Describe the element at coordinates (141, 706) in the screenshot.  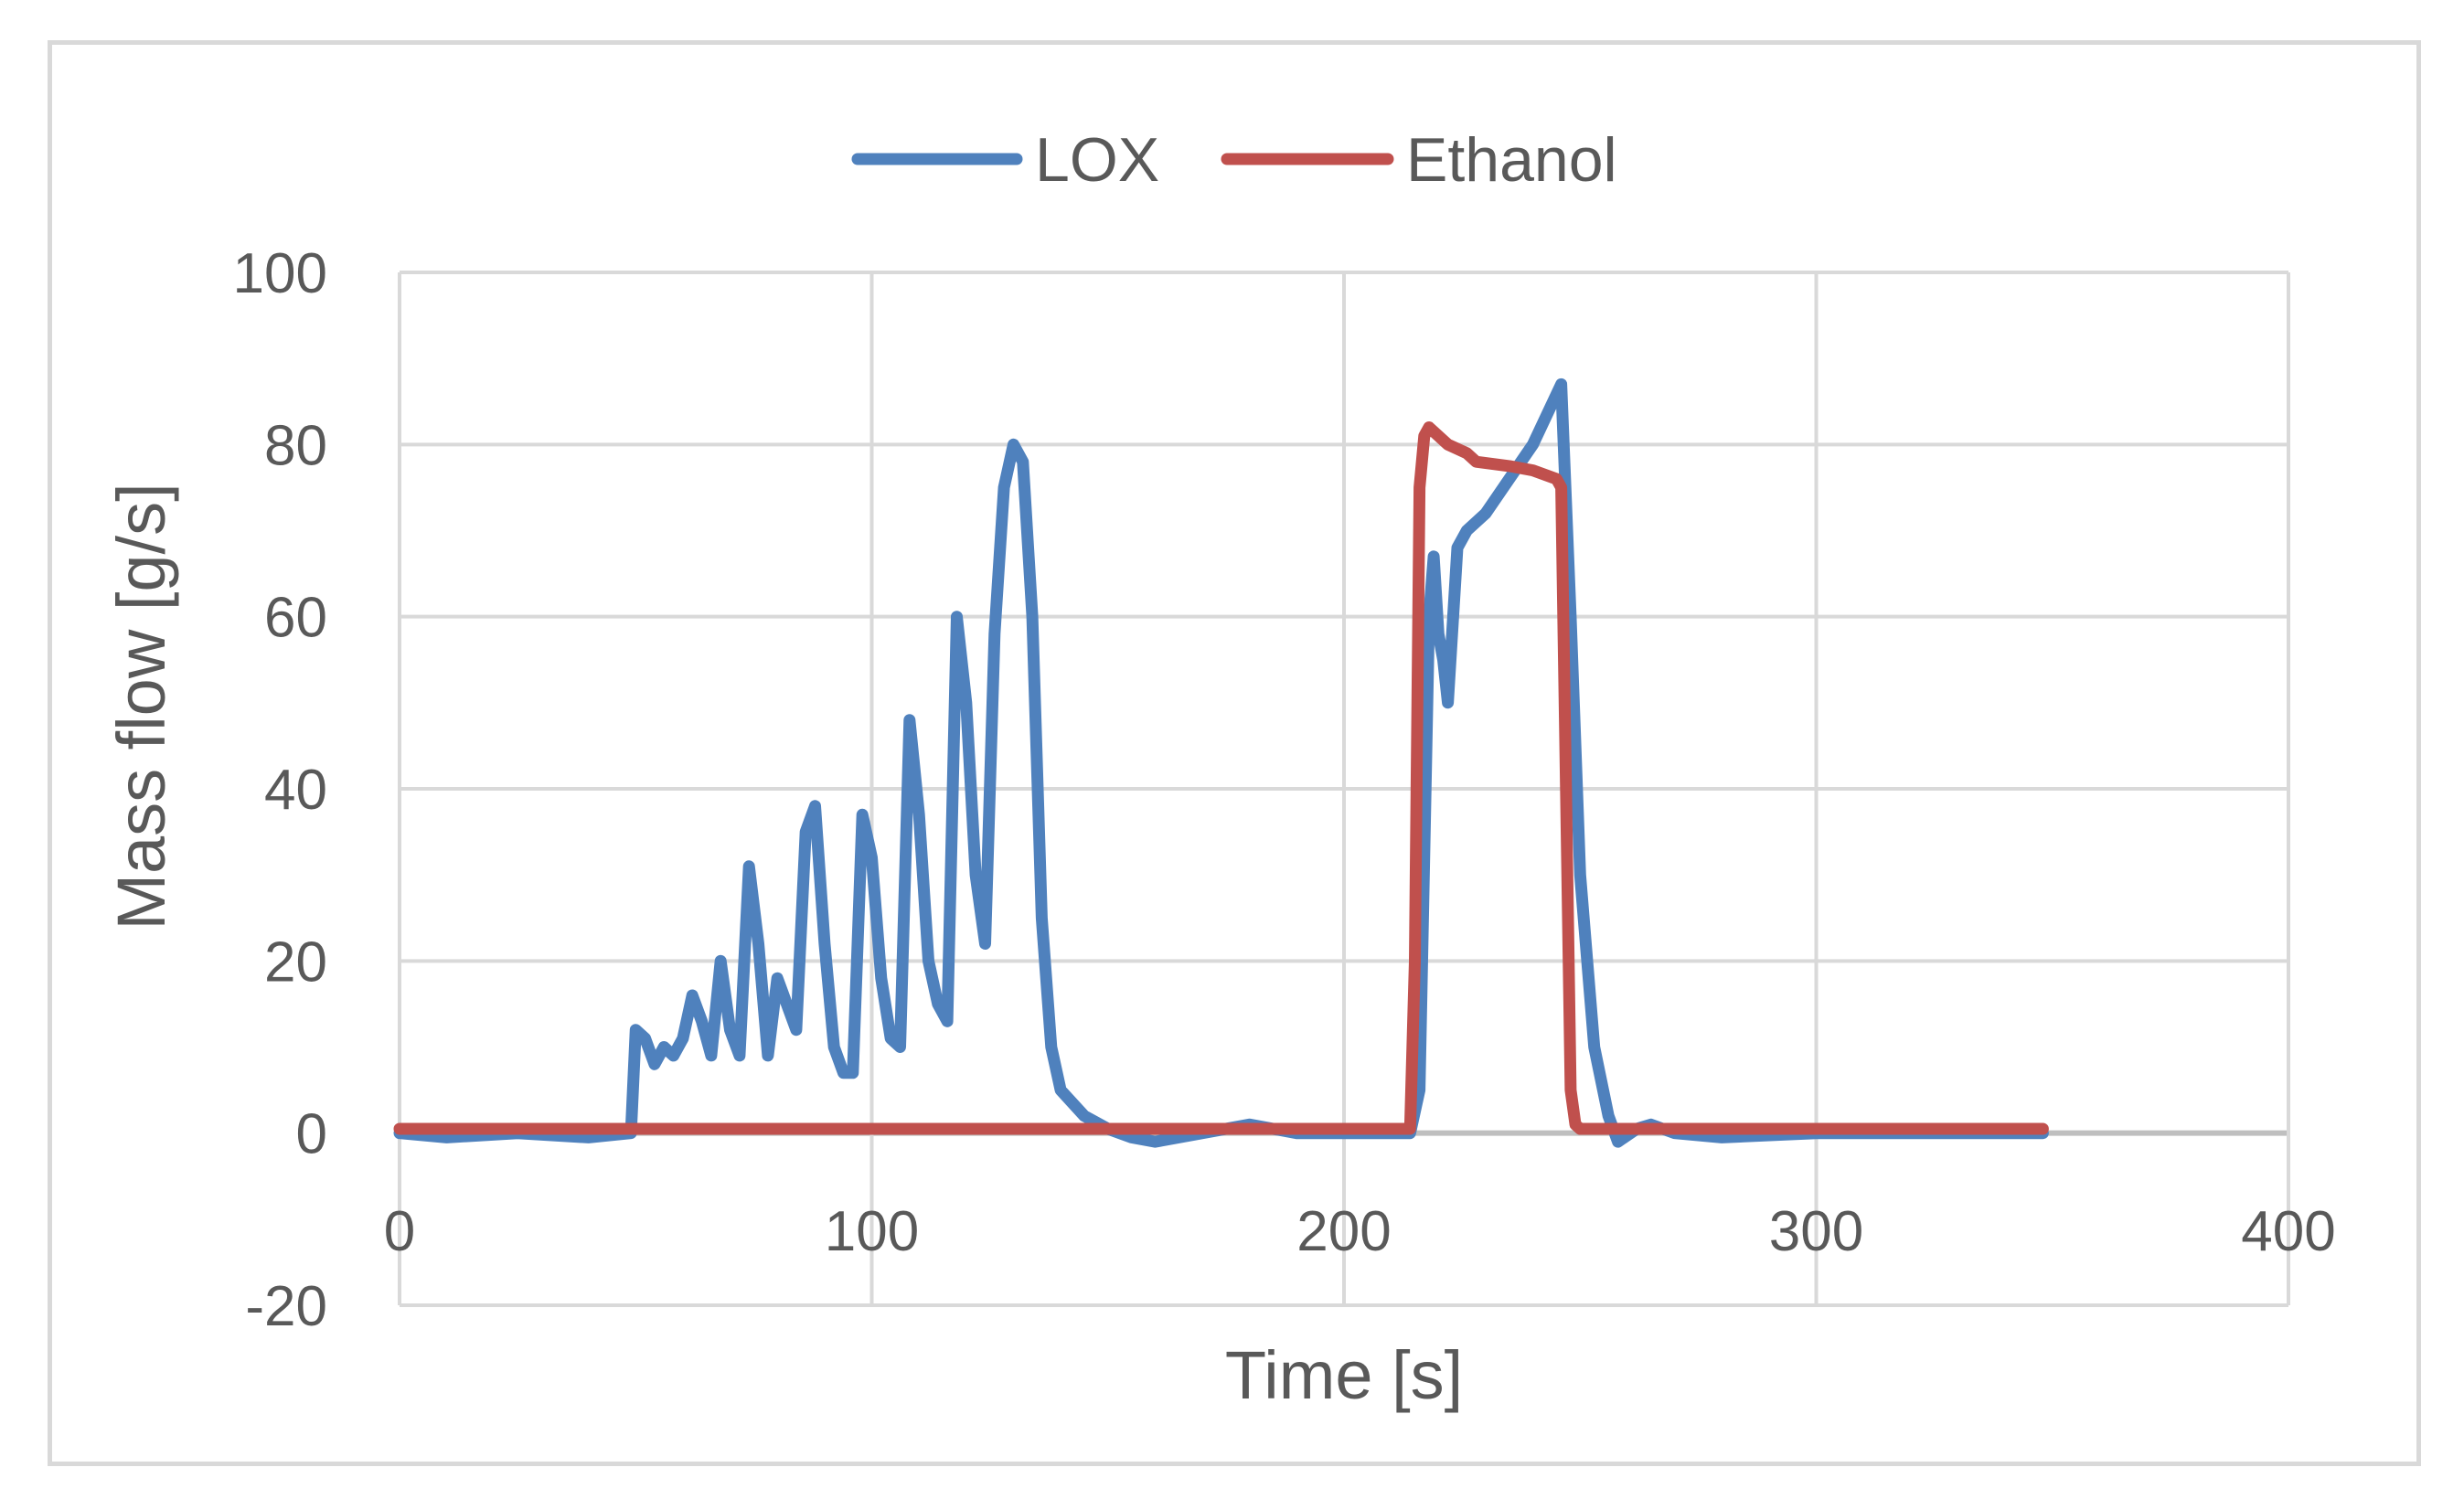
I see `y-axis-title: Mass flow [g/s]` at that location.